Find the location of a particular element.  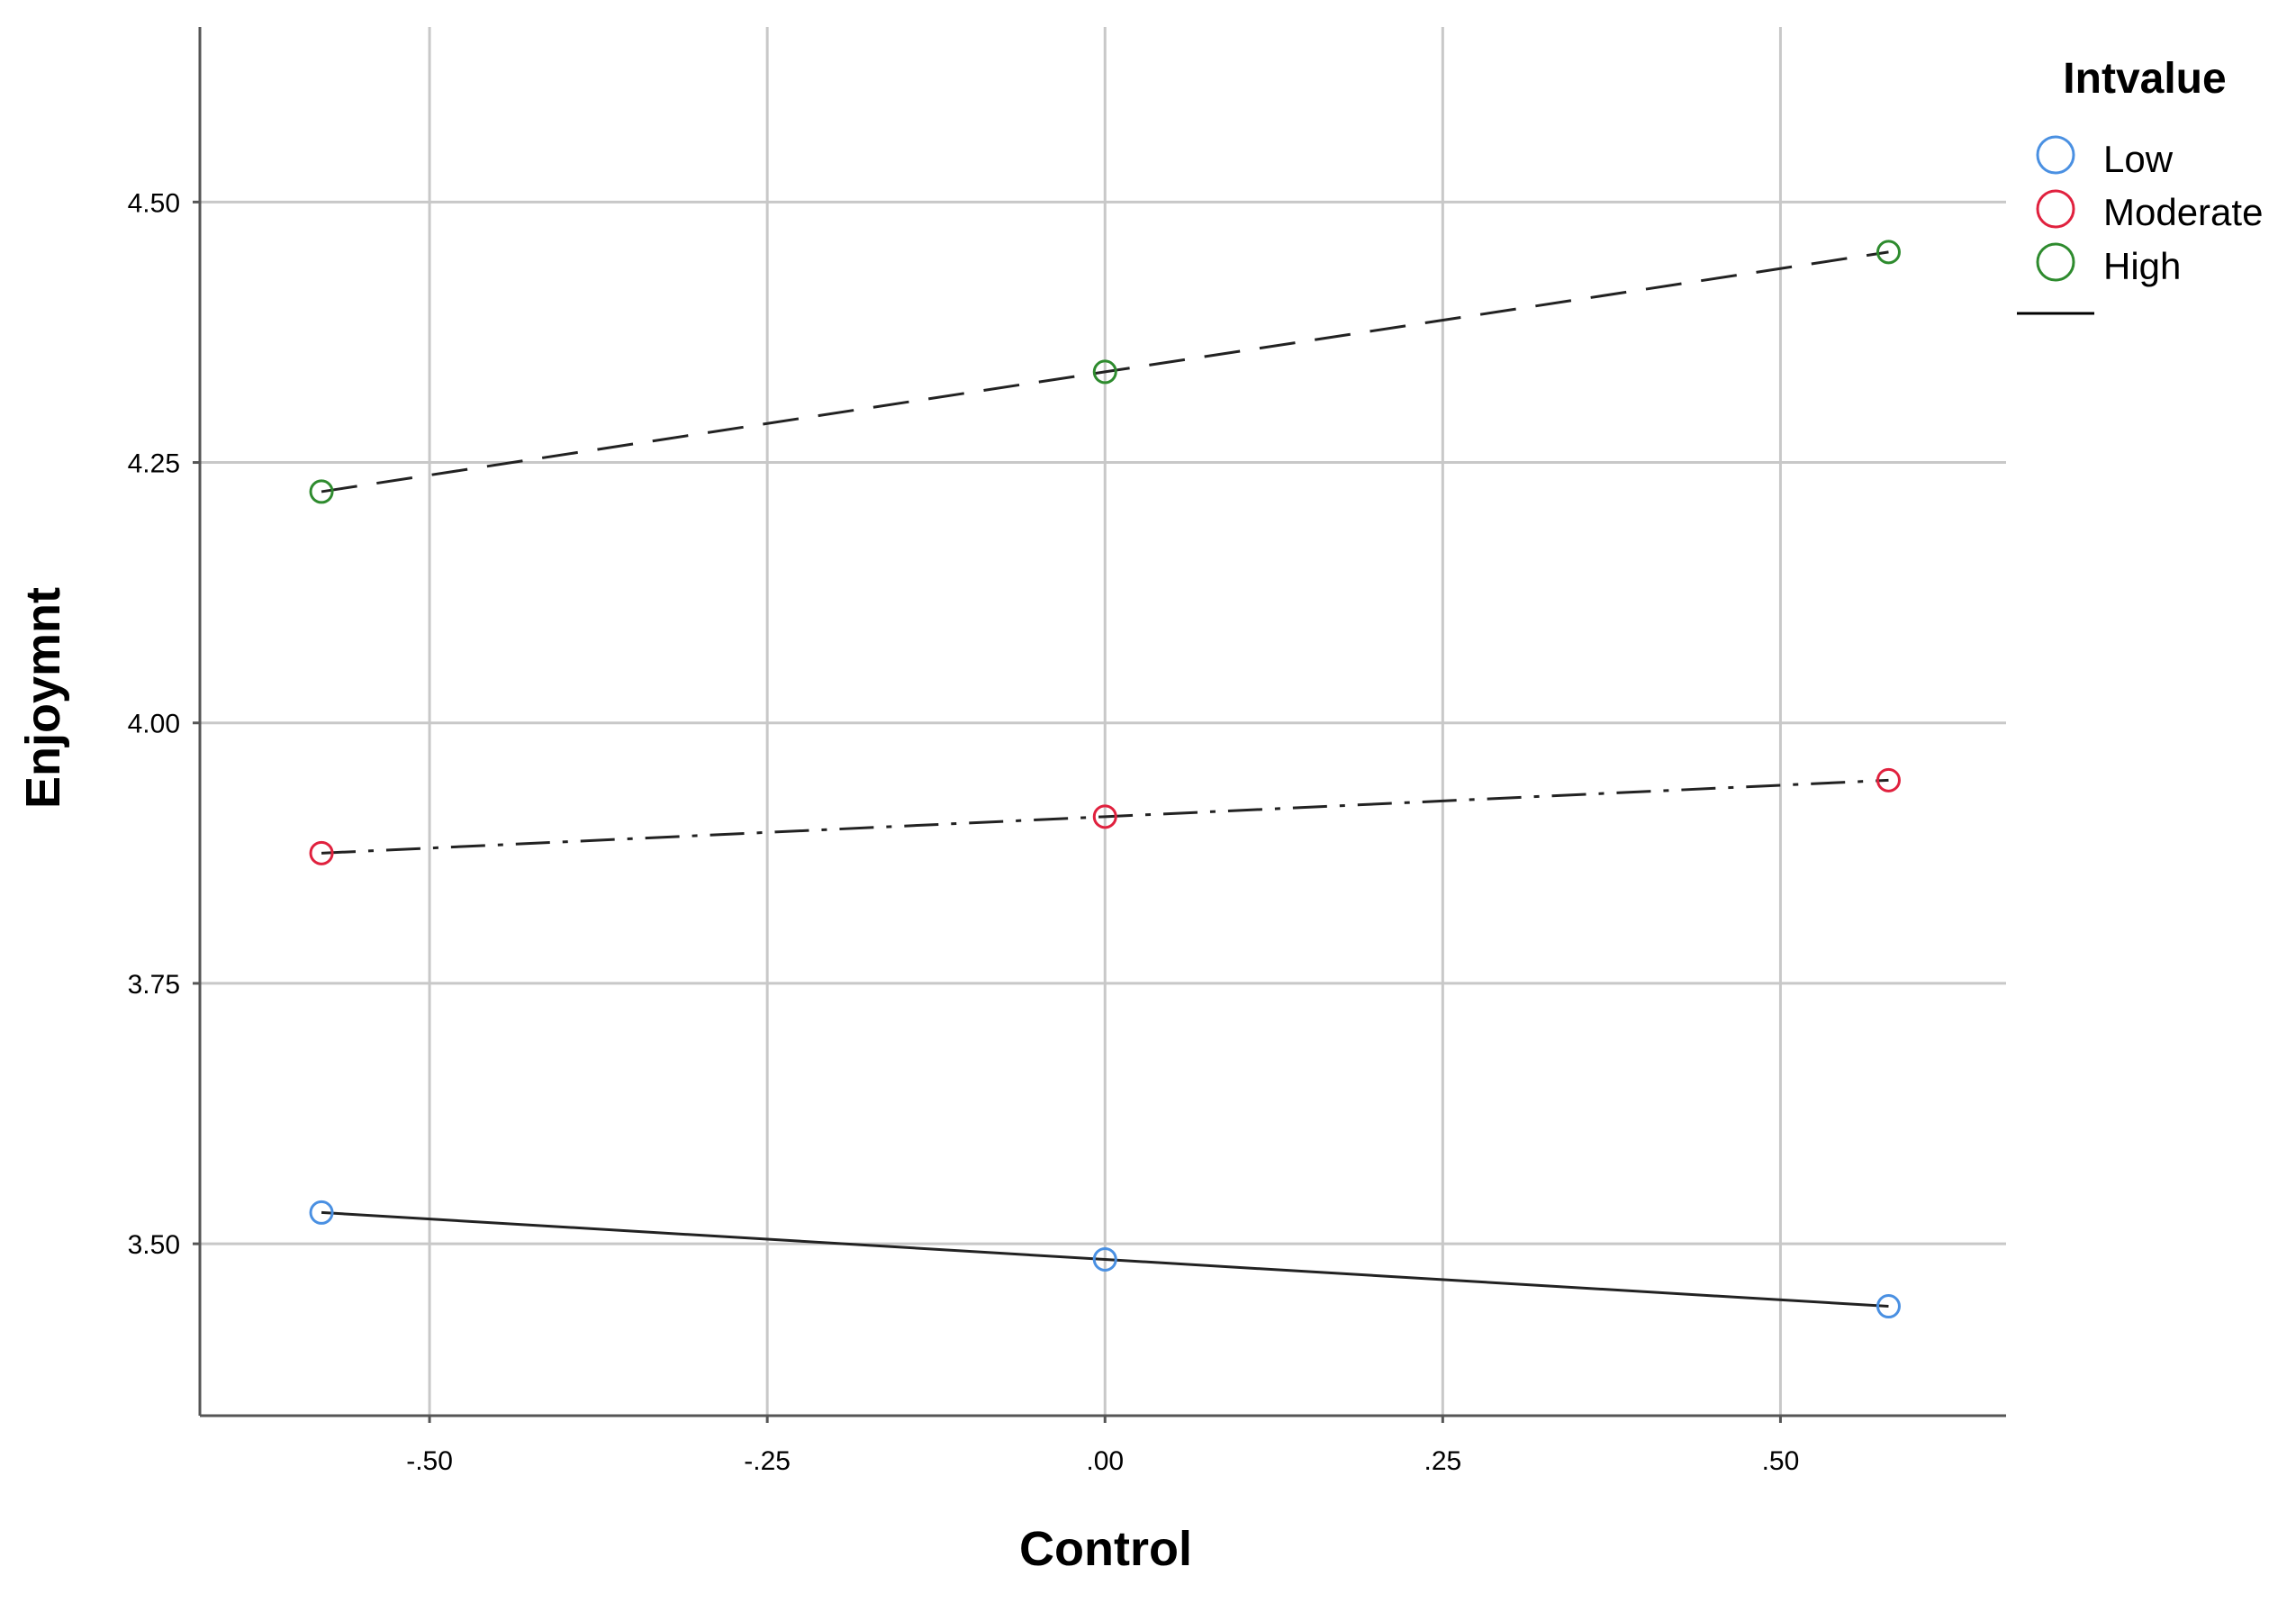

legend-label-moderate: Moderate is located at coordinates (2183, 212).